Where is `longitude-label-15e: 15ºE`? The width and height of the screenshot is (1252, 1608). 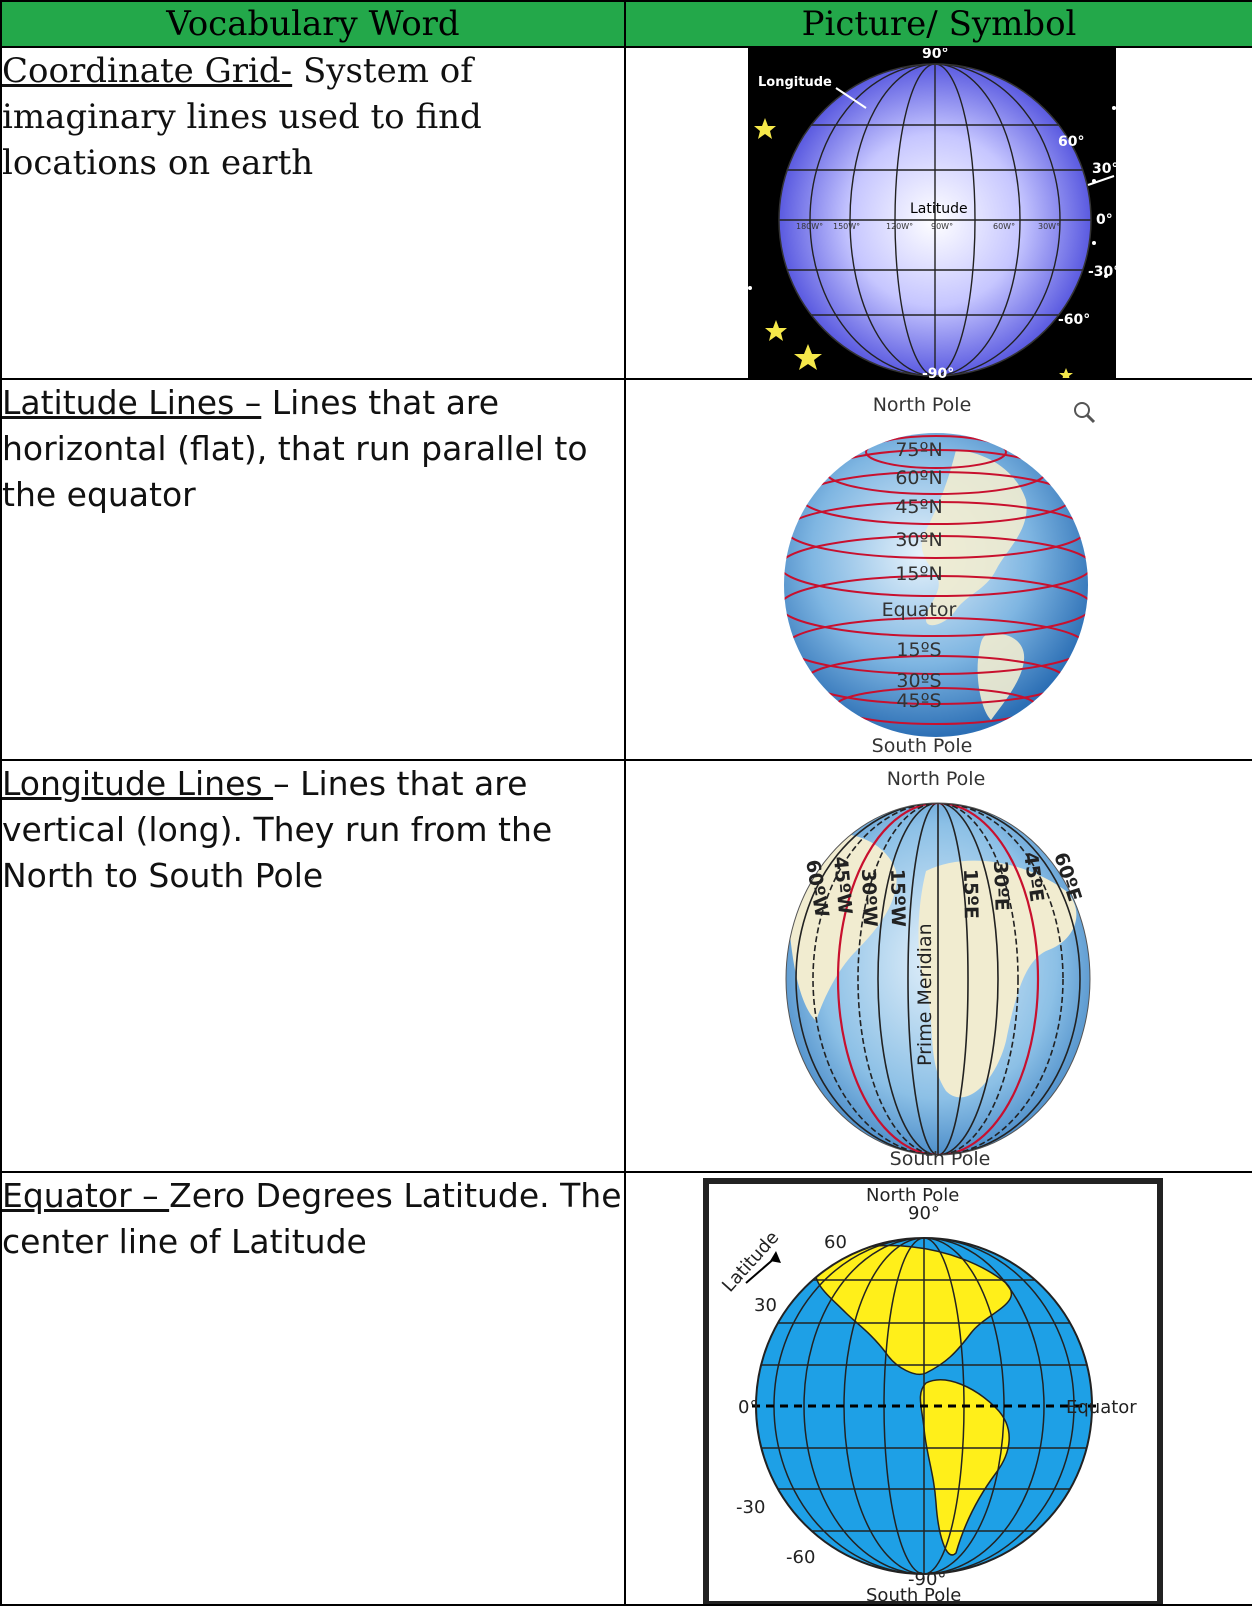
longitude-label-15e: 15ºE is located at coordinates (970, 894).